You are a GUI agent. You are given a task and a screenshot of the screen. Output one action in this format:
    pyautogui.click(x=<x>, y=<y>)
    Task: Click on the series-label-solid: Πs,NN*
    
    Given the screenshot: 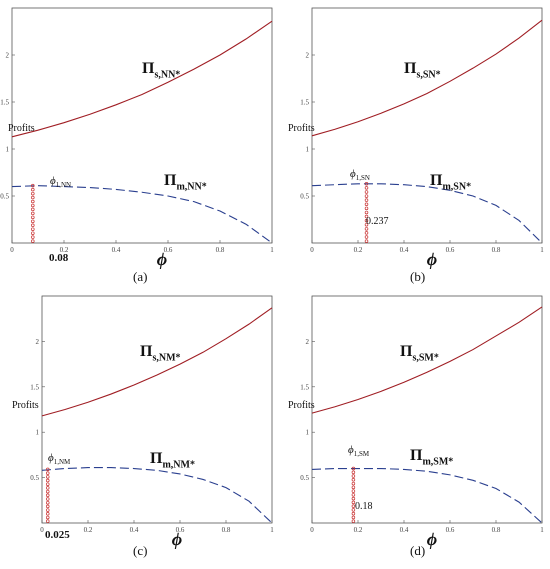 What is the action you would take?
    pyautogui.click(x=161, y=70)
    